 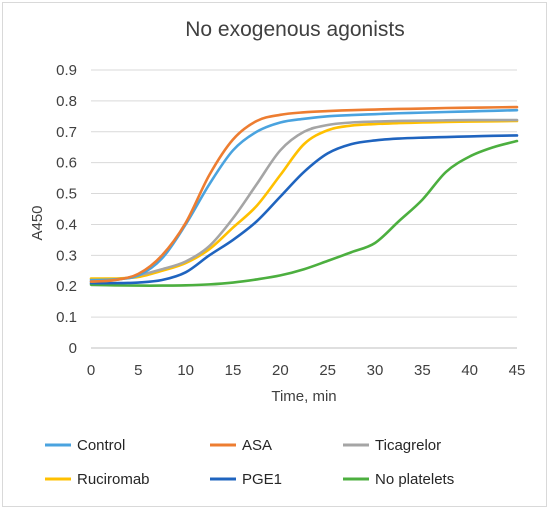 I want to click on x-tick-label: 15, so click(x=233, y=370).